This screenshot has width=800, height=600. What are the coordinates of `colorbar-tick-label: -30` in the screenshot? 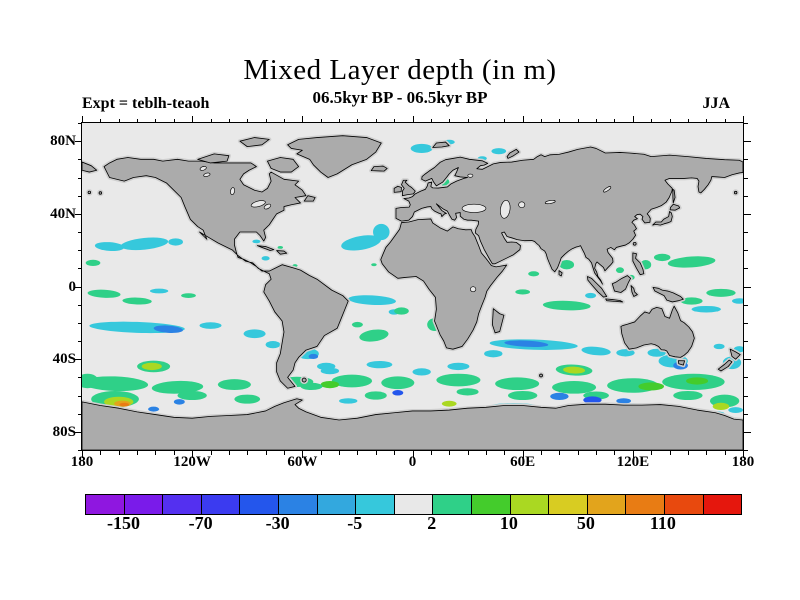 It's located at (277, 523).